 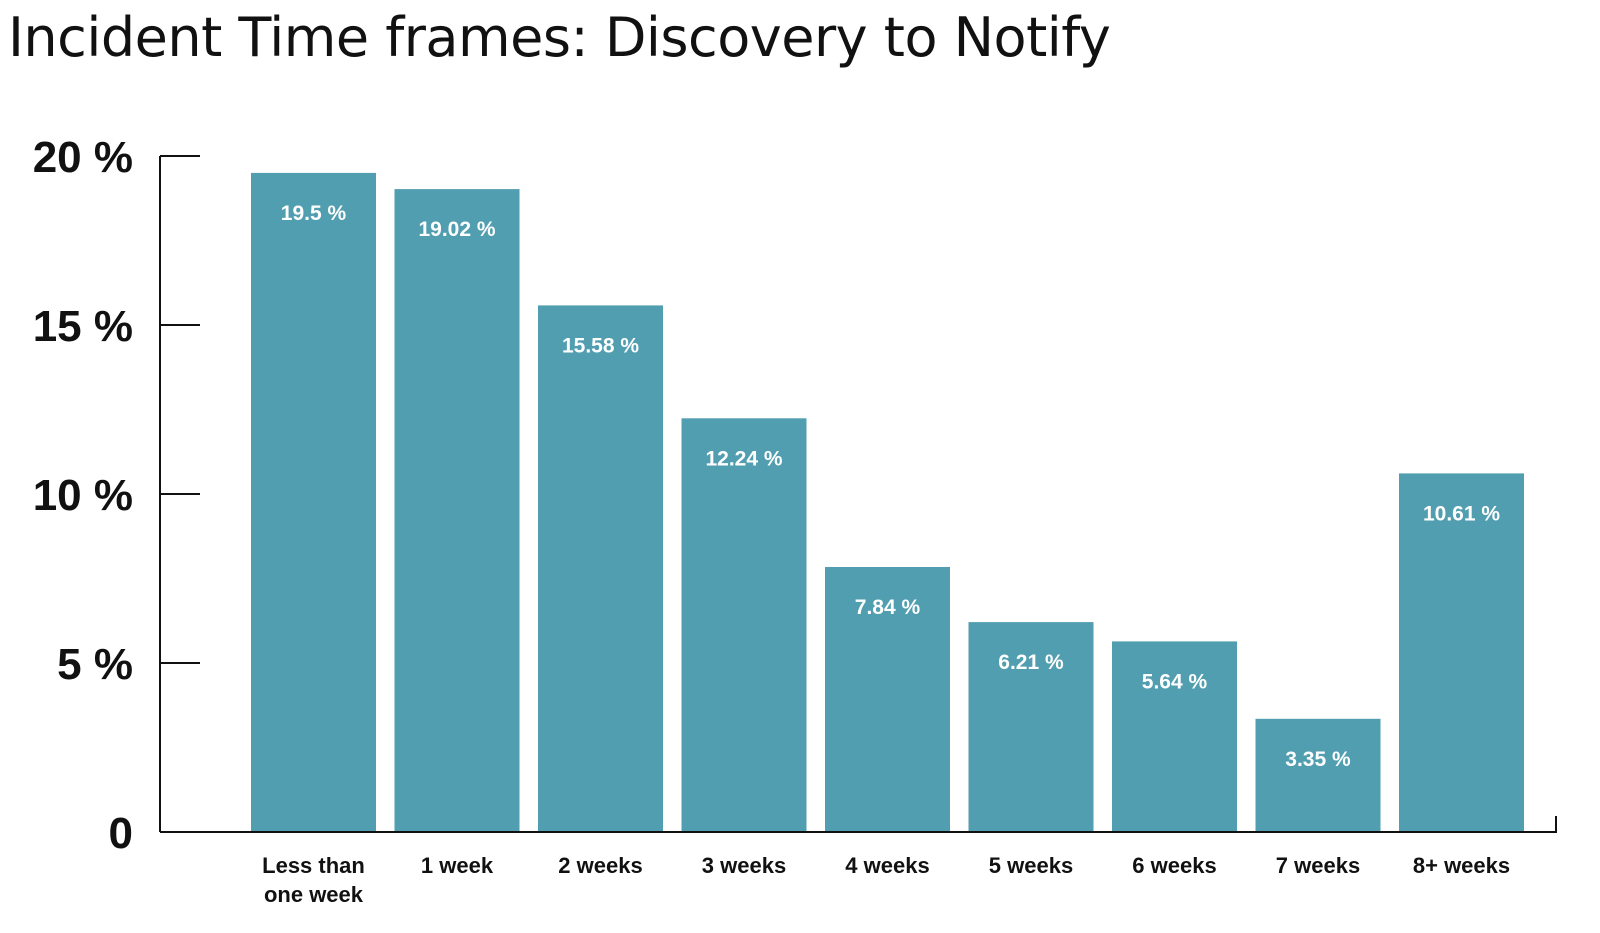 What do you see at coordinates (888, 607) in the screenshot?
I see `data-label-5: 7.84 %` at bounding box center [888, 607].